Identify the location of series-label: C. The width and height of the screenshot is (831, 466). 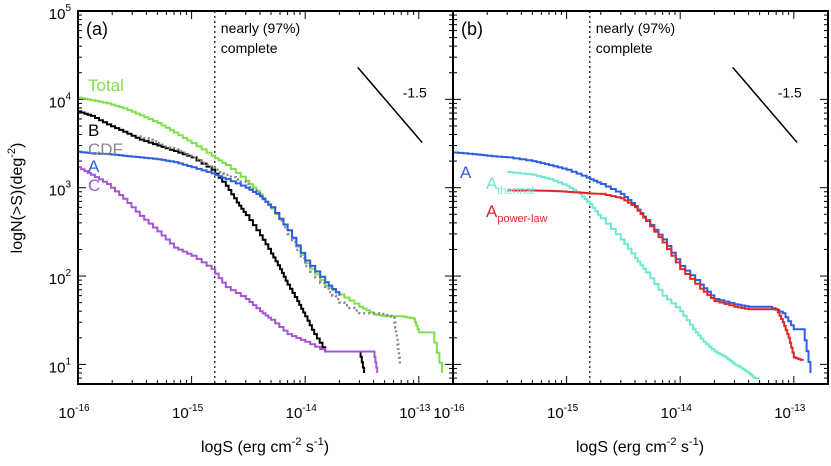
(94, 185).